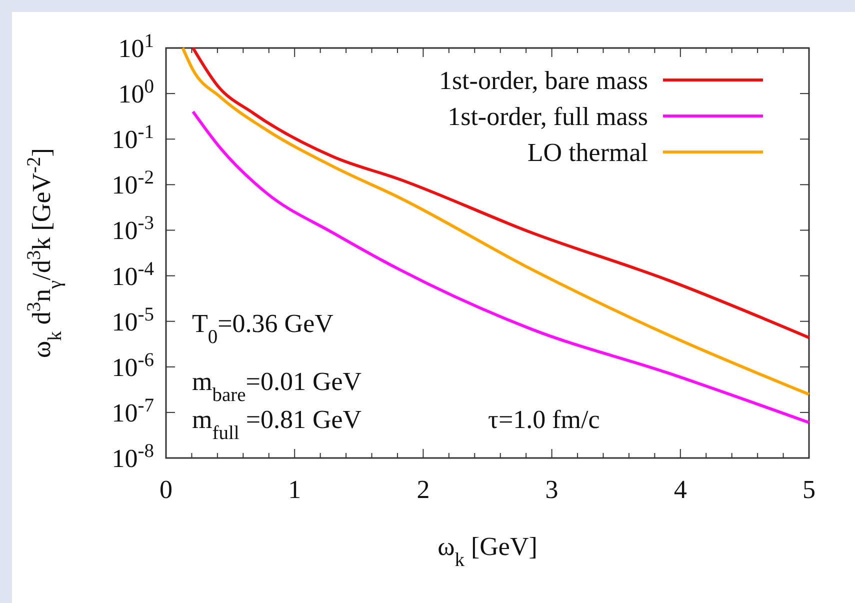 This screenshot has width=855, height=603. Describe the element at coordinates (136, 46) in the screenshot. I see `y-tick-label: 10$^{1}$` at that location.